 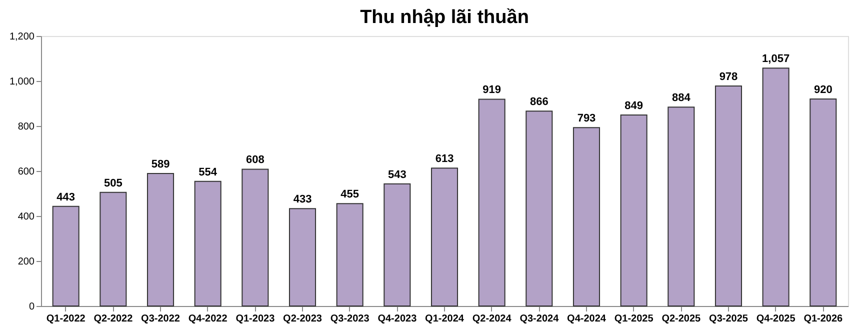 I want to click on x-tick-label: Q2-2023, so click(x=302, y=319).